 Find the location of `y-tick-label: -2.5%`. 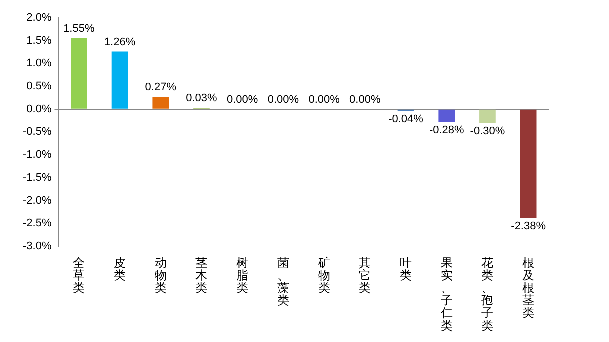

y-tick-label: -2.5% is located at coordinates (37, 224).